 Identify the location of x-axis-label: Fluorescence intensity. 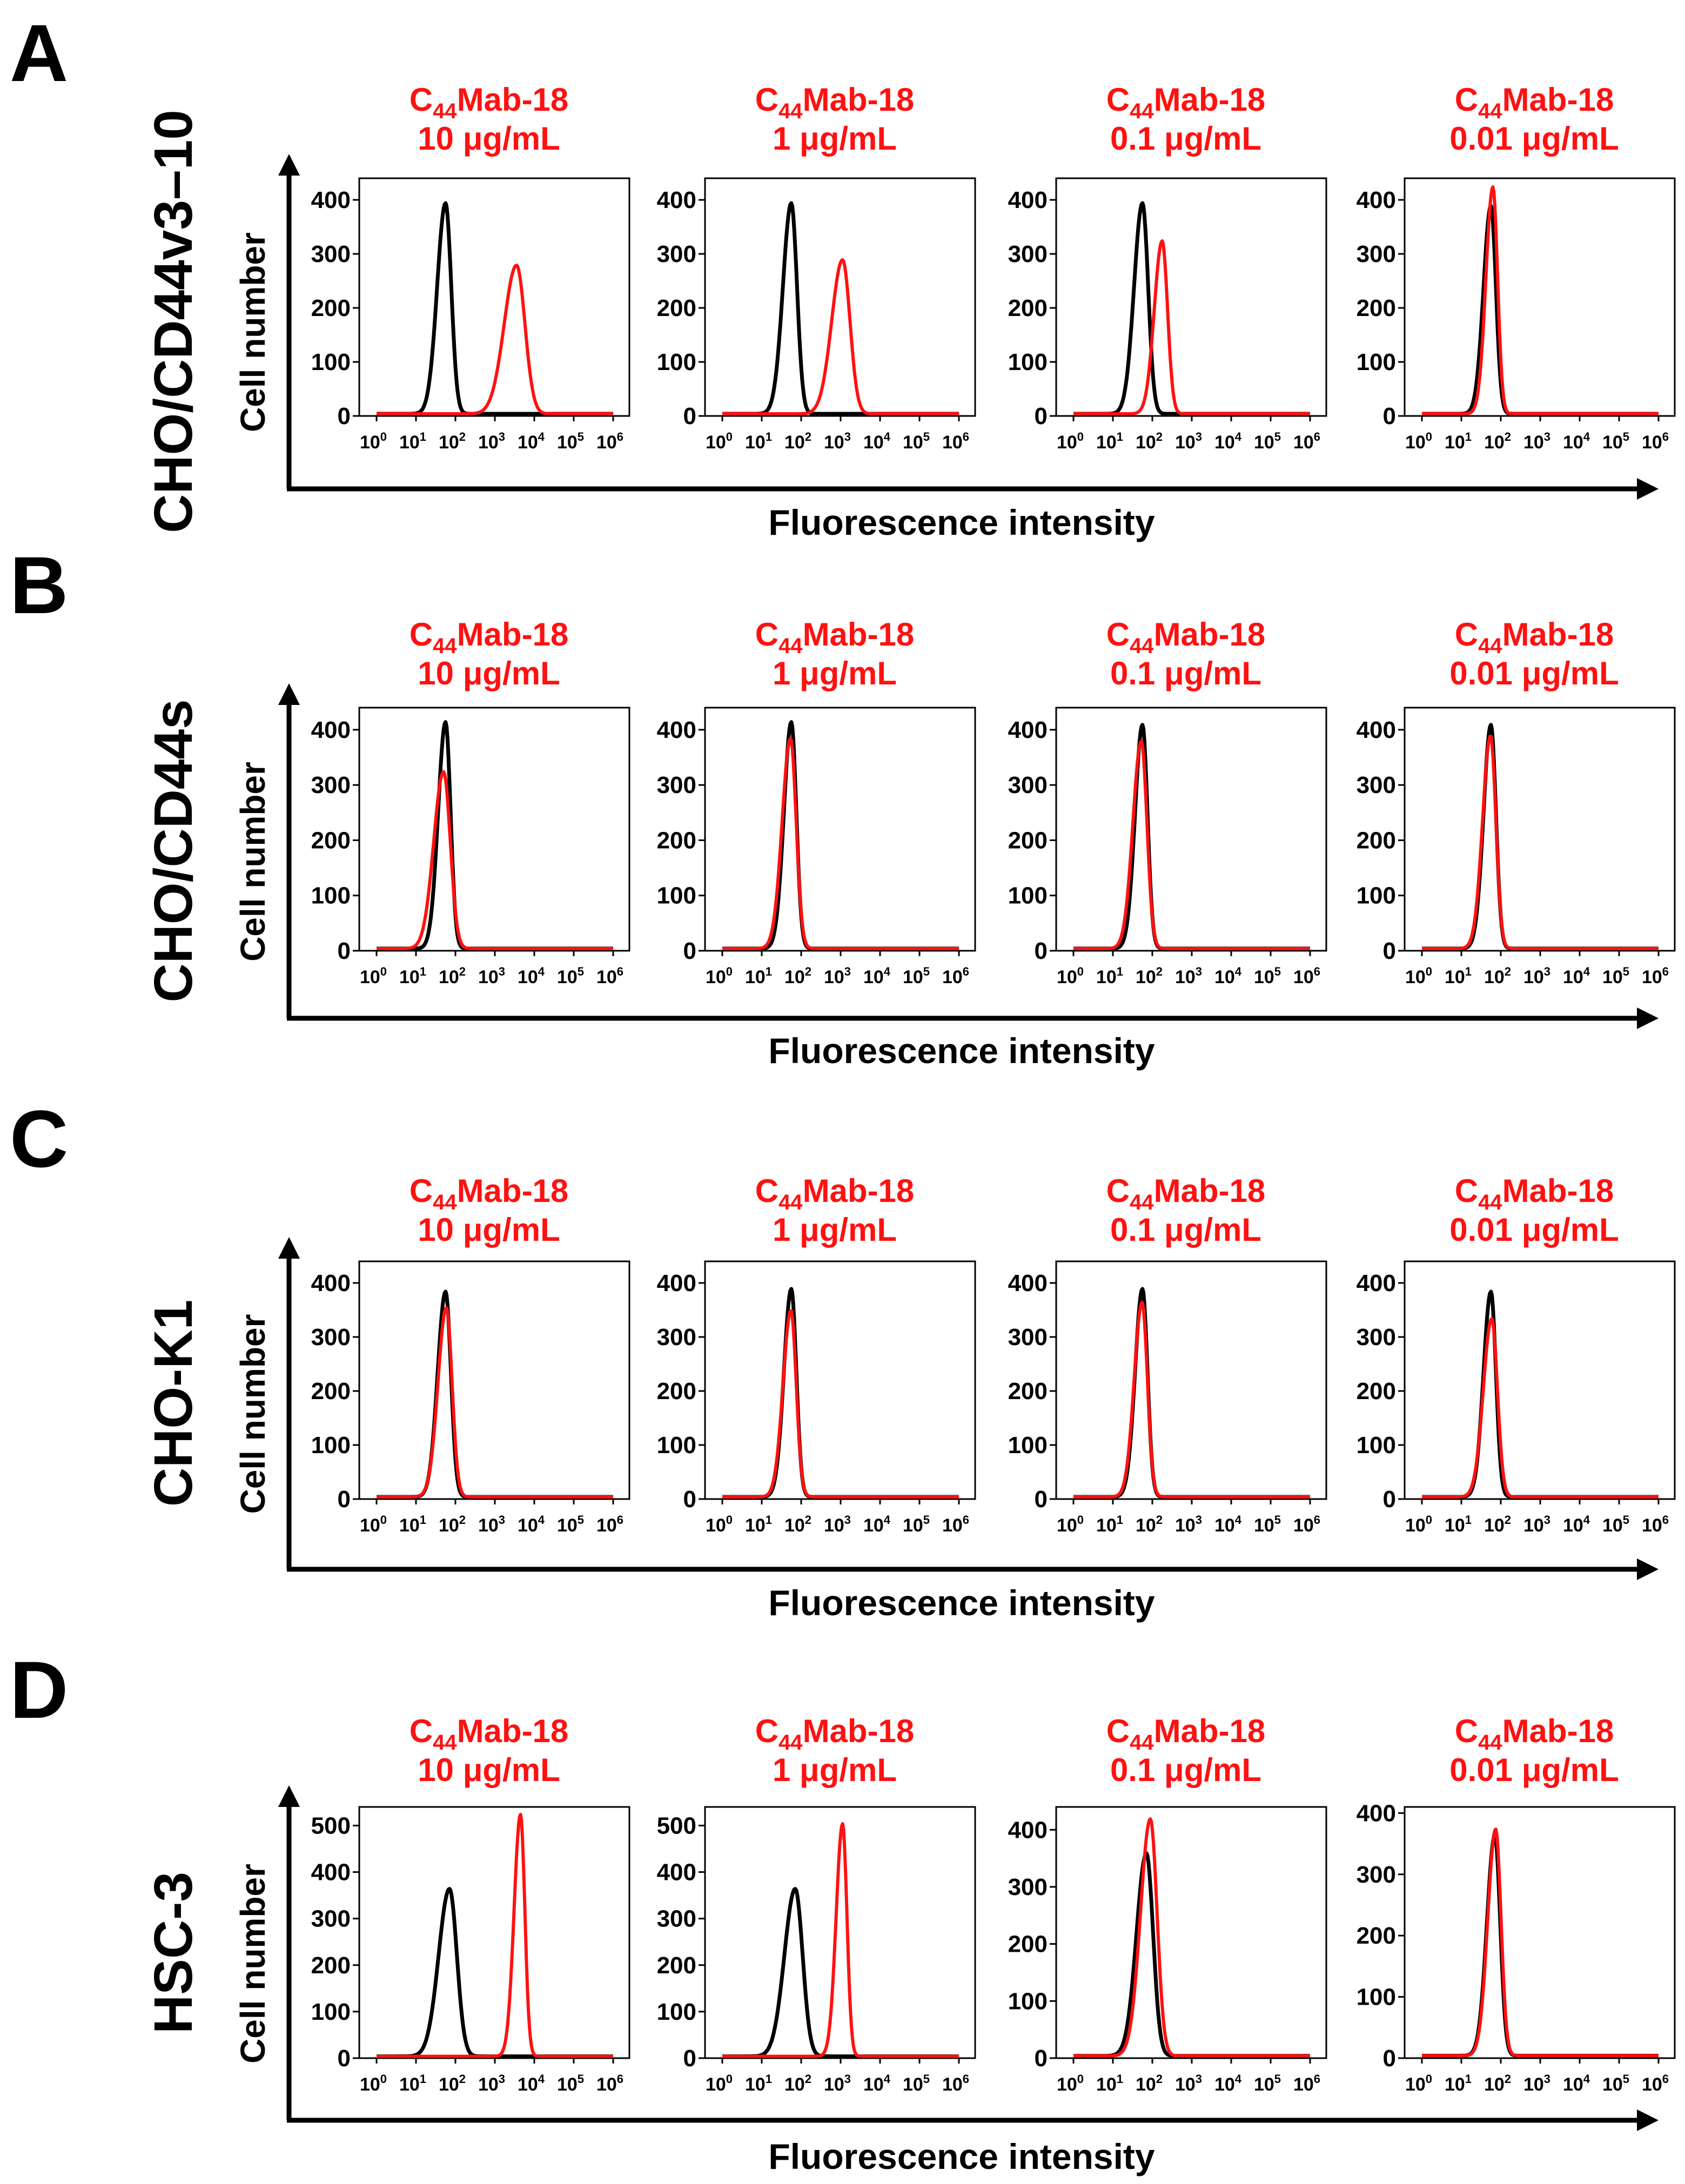
(961, 522).